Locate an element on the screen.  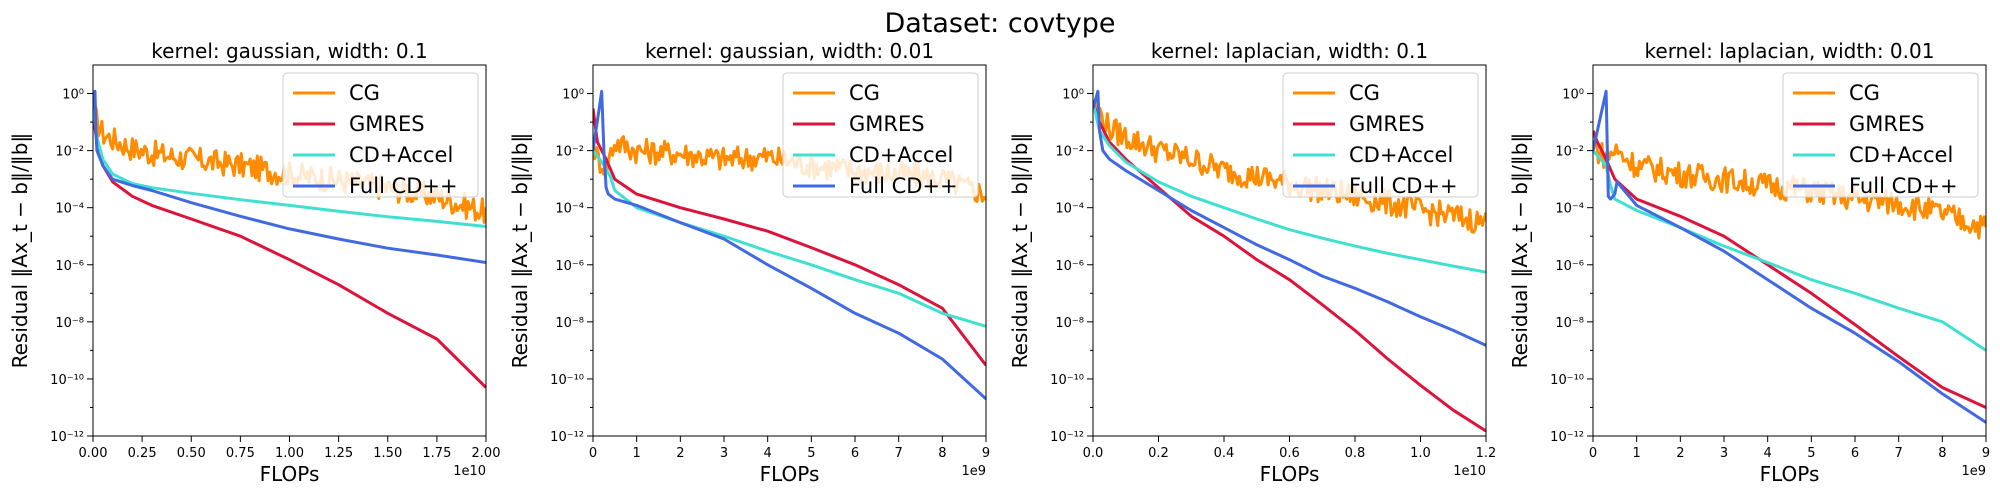
x-tick-label: 9 is located at coordinates (1986, 453).